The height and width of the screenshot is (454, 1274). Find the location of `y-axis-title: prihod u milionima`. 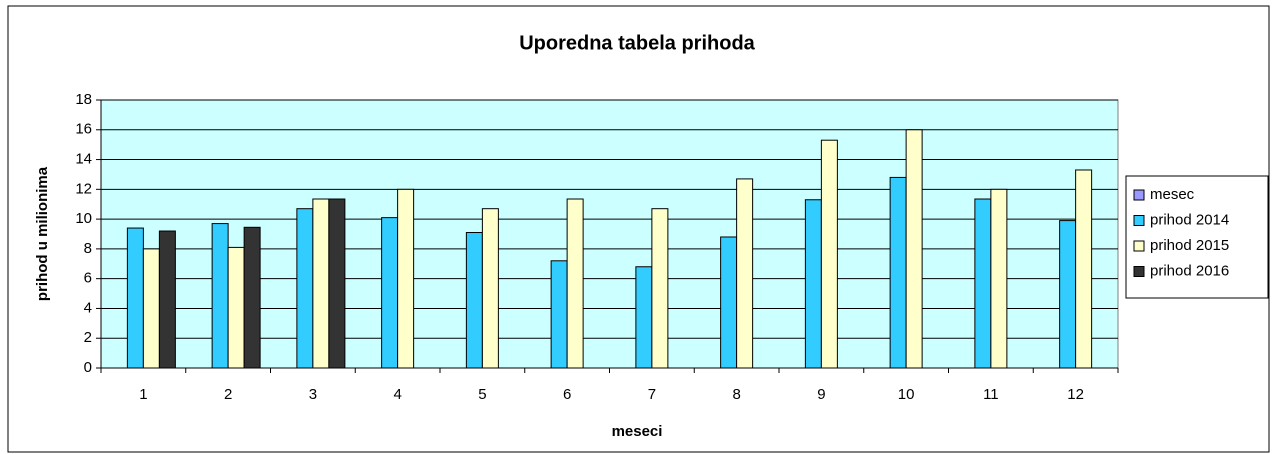

y-axis-title: prihod u milionima is located at coordinates (42, 233).